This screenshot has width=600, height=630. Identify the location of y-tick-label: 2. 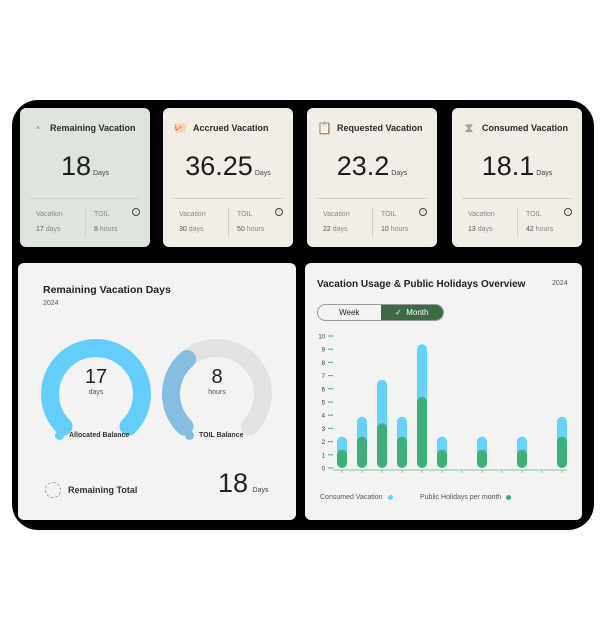
(324, 443).